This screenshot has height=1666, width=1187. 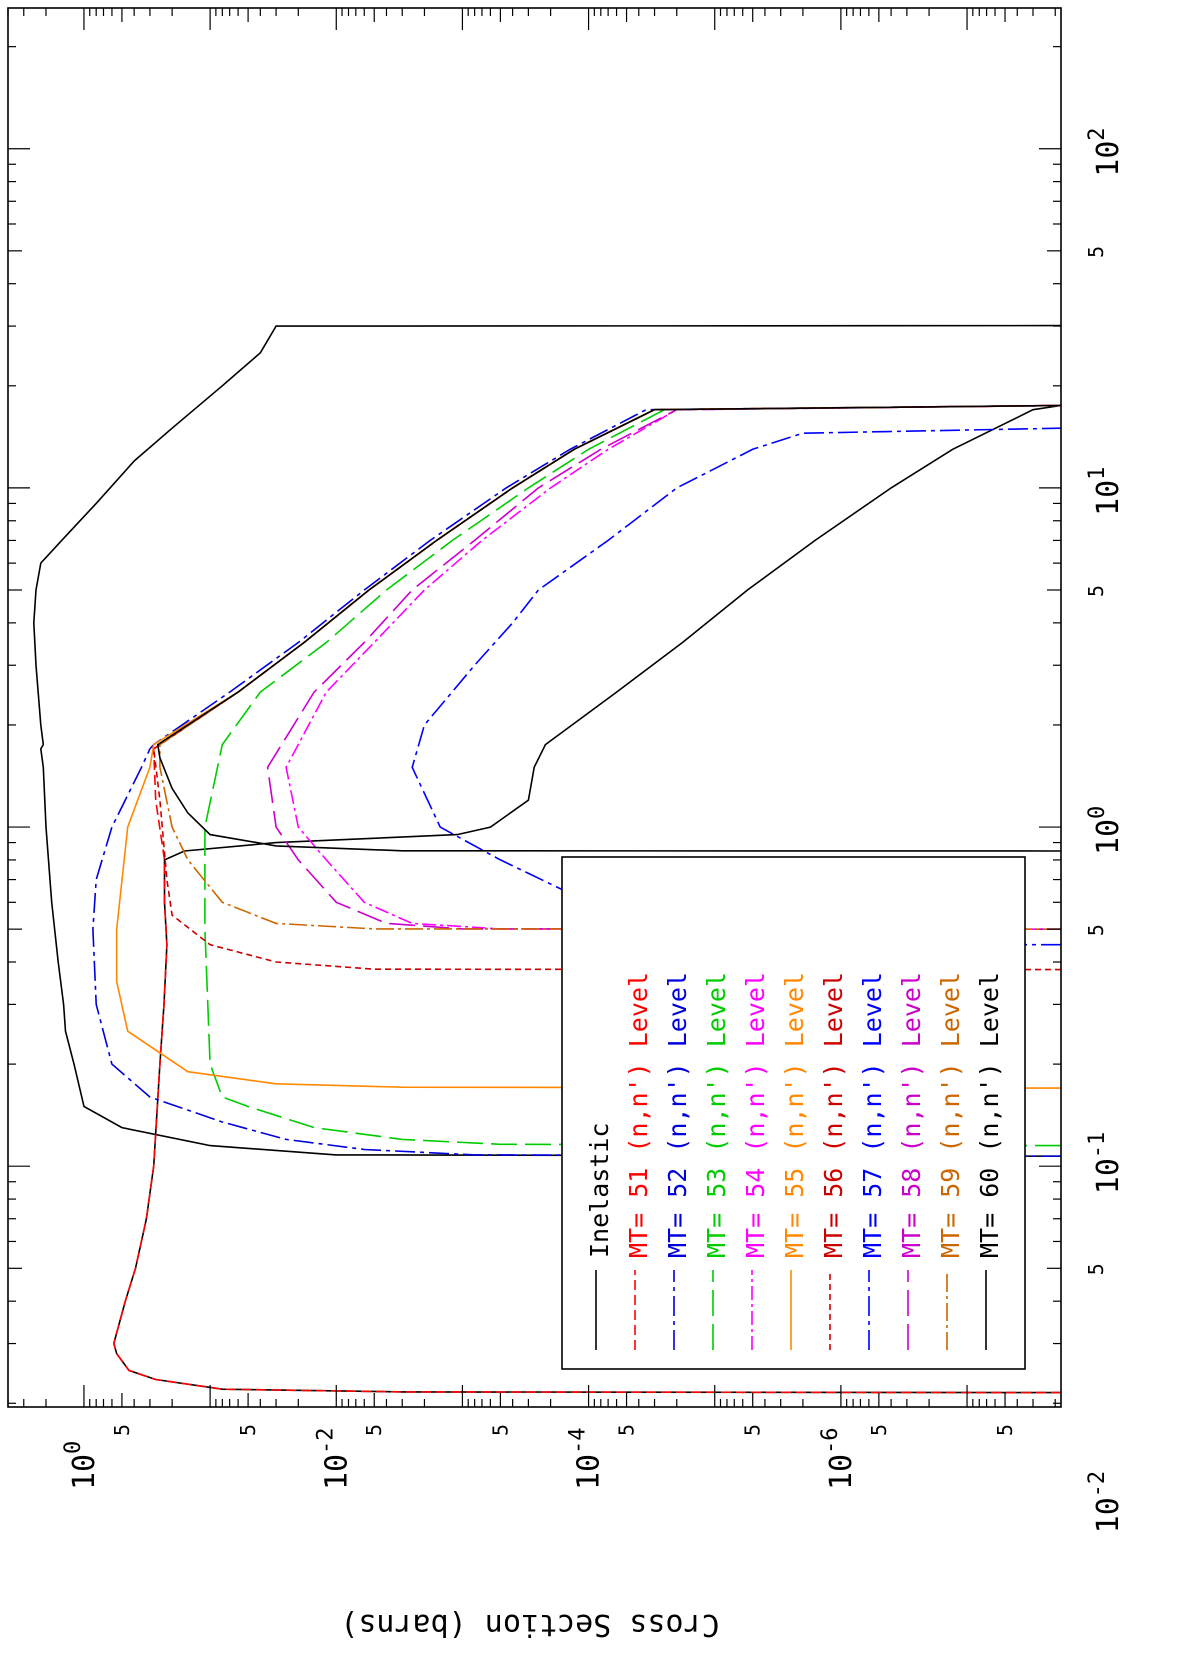 What do you see at coordinates (73, 1447) in the screenshot?
I see `y-tick-label-exponent: 0` at bounding box center [73, 1447].